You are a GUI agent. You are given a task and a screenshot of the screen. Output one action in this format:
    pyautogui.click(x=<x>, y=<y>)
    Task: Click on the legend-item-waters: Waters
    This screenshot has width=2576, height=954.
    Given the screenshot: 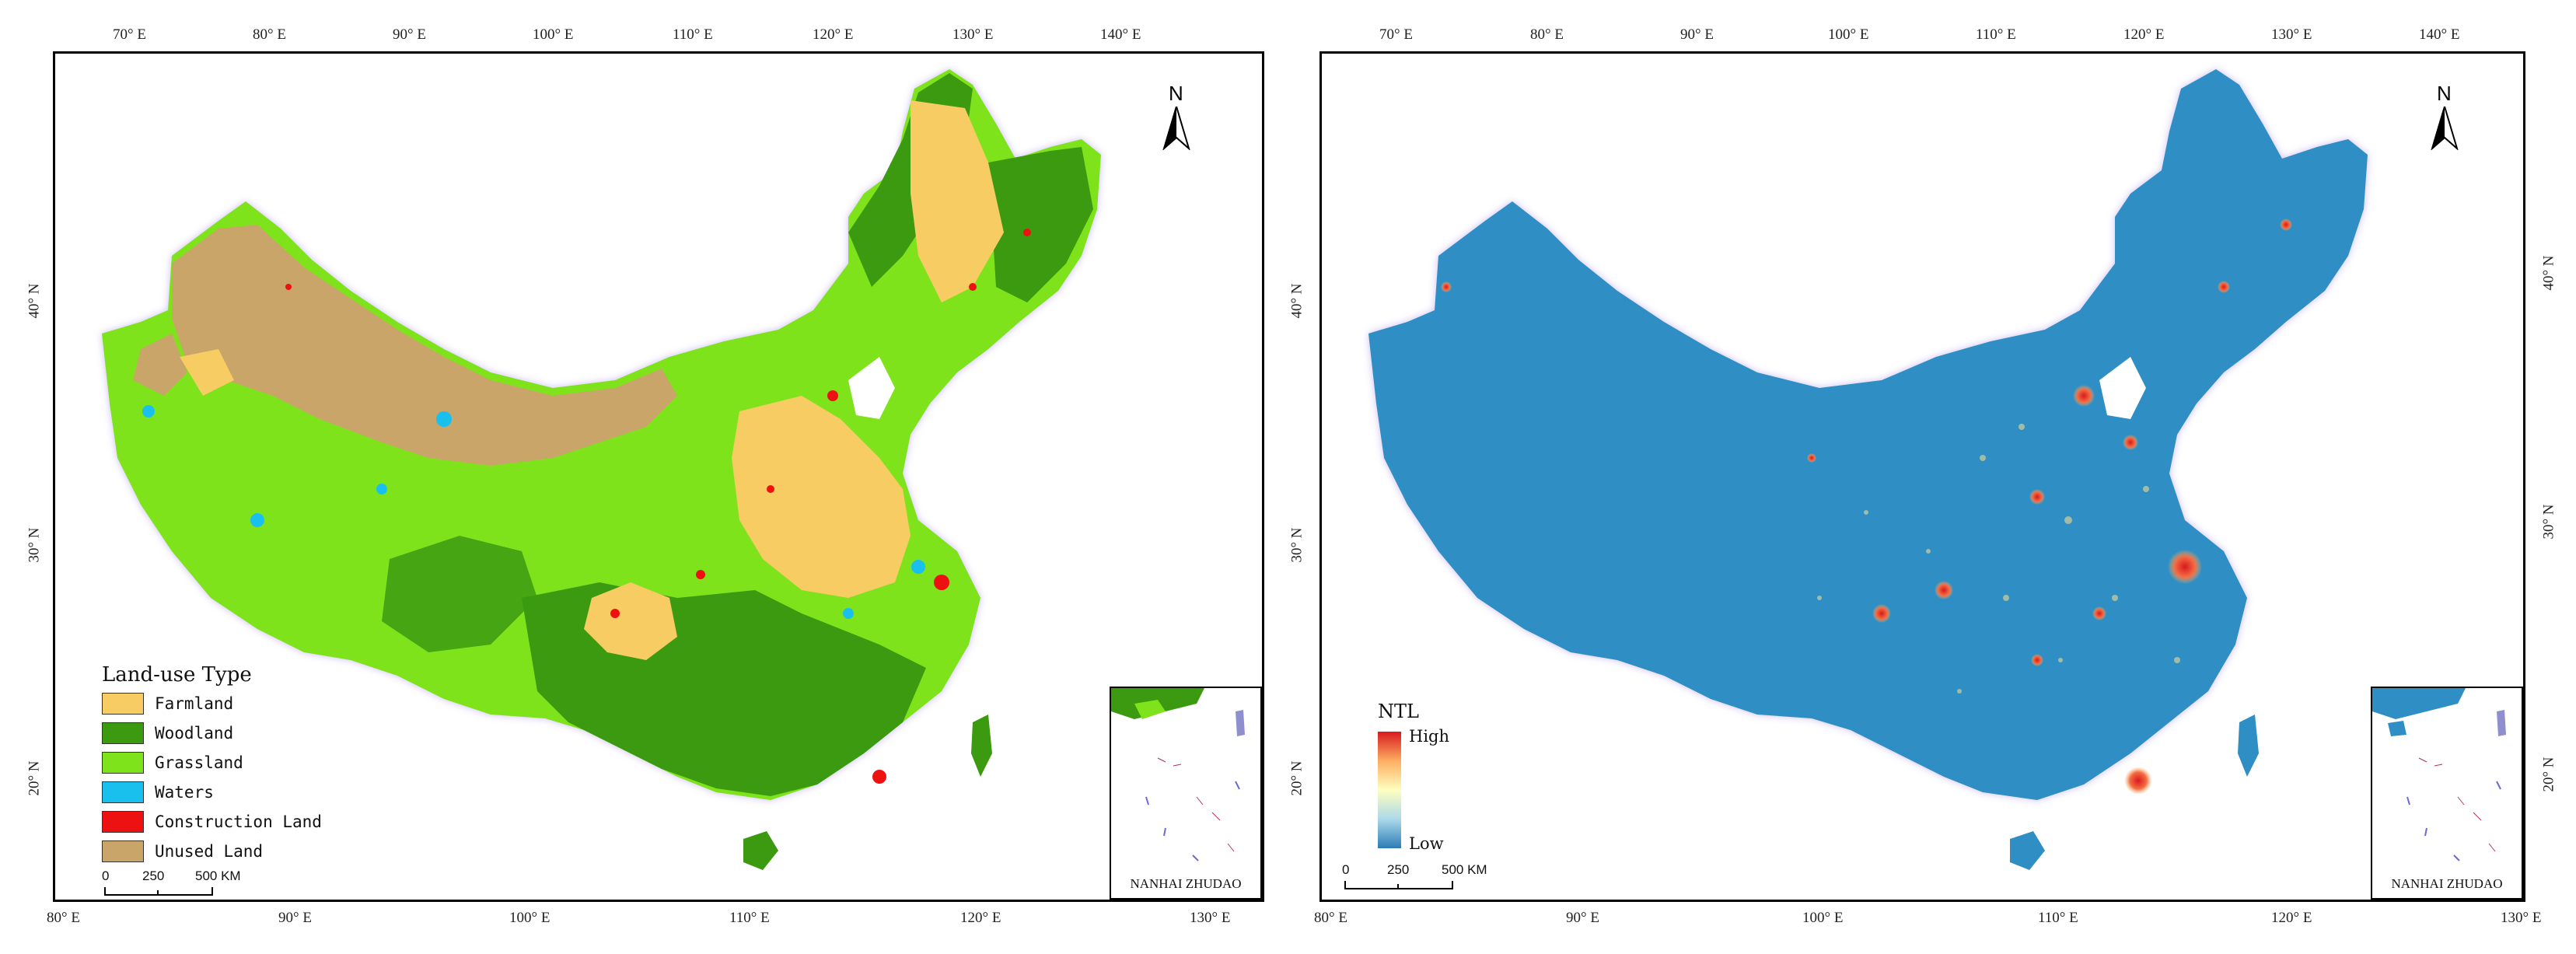 What is the action you would take?
    pyautogui.click(x=158, y=792)
    